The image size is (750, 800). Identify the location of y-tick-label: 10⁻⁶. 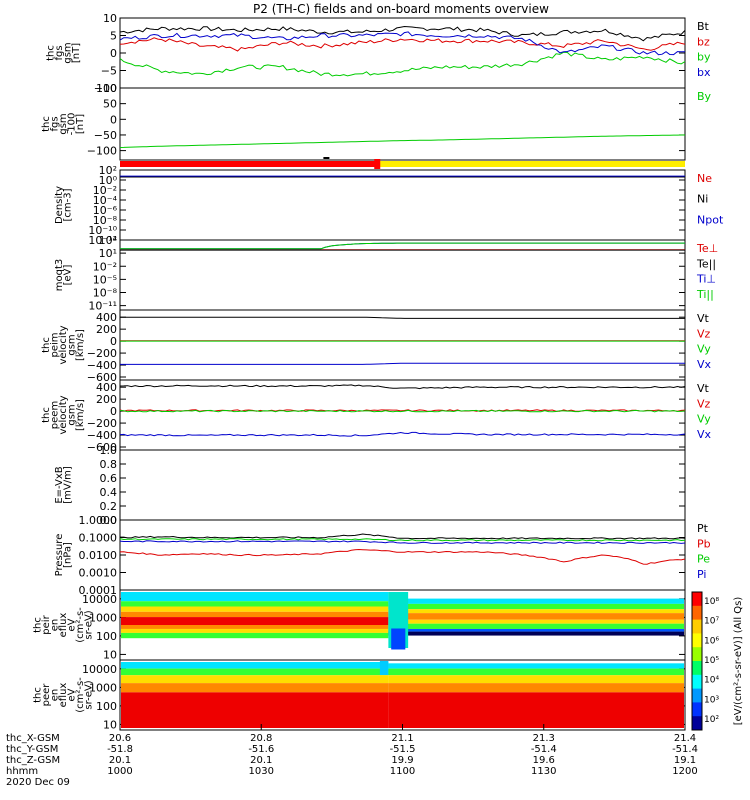
(105, 210).